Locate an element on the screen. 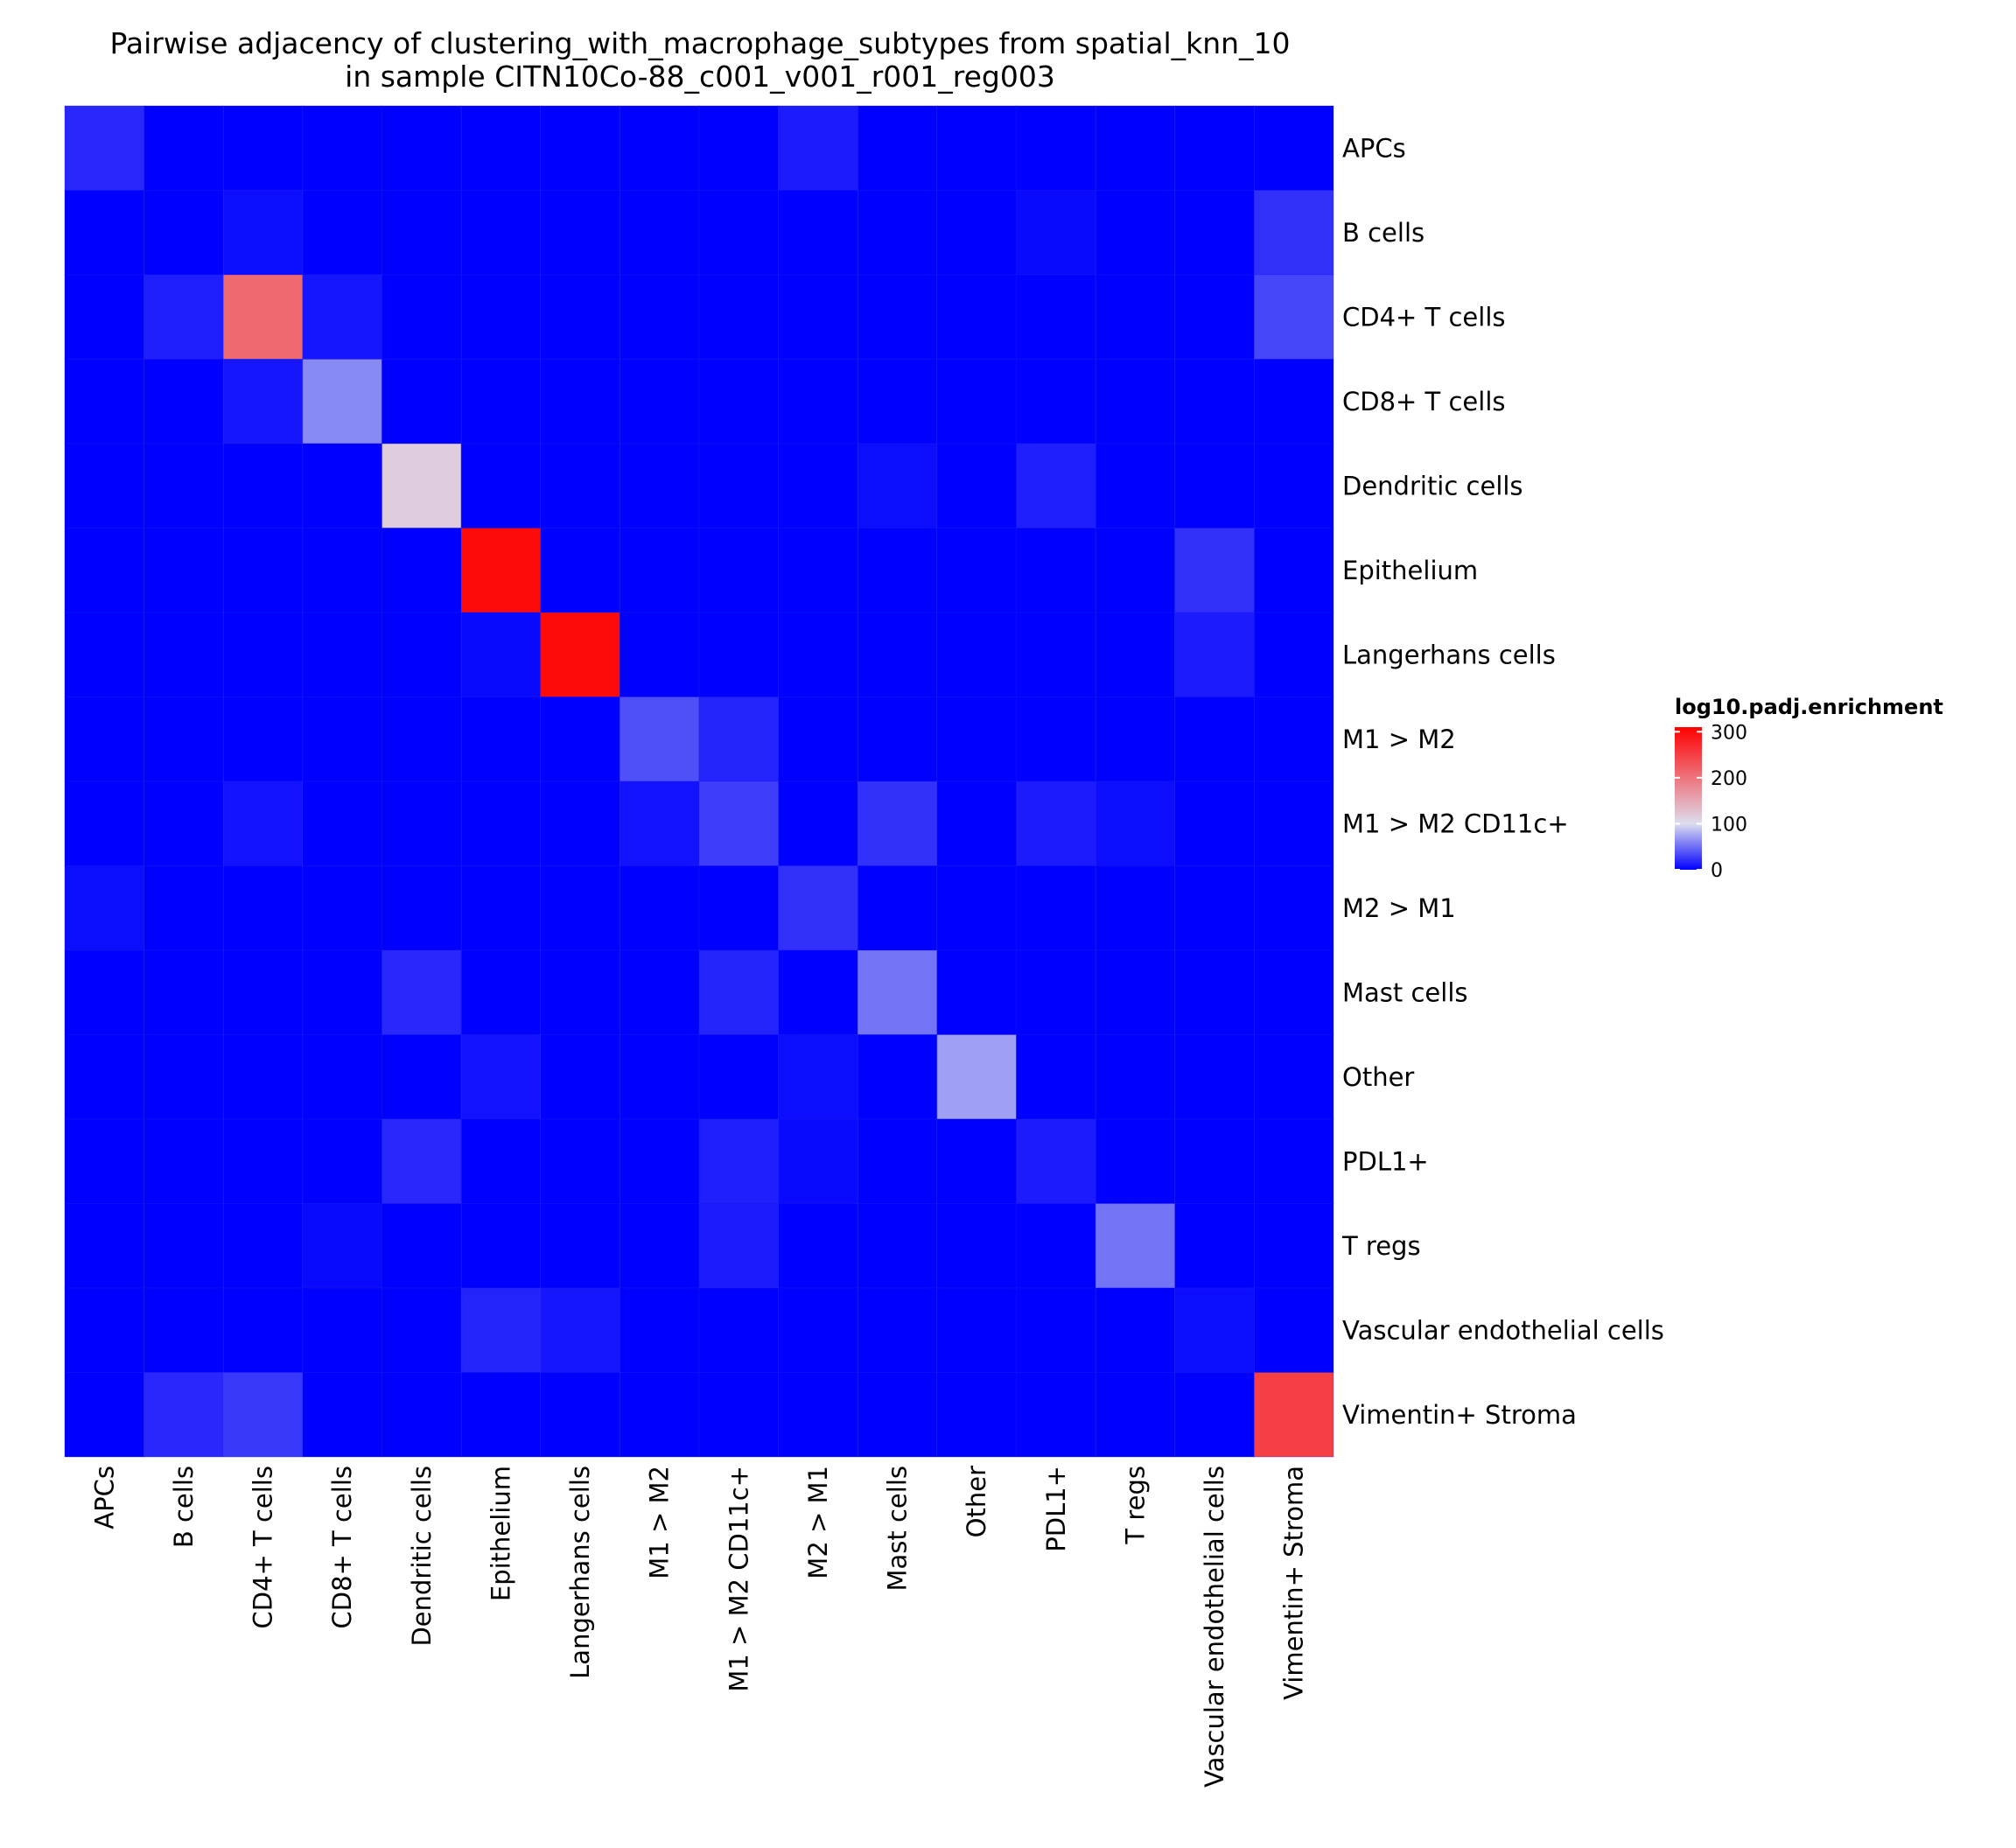  row-label: M1 > M2 CD11c+ is located at coordinates (1455, 823).